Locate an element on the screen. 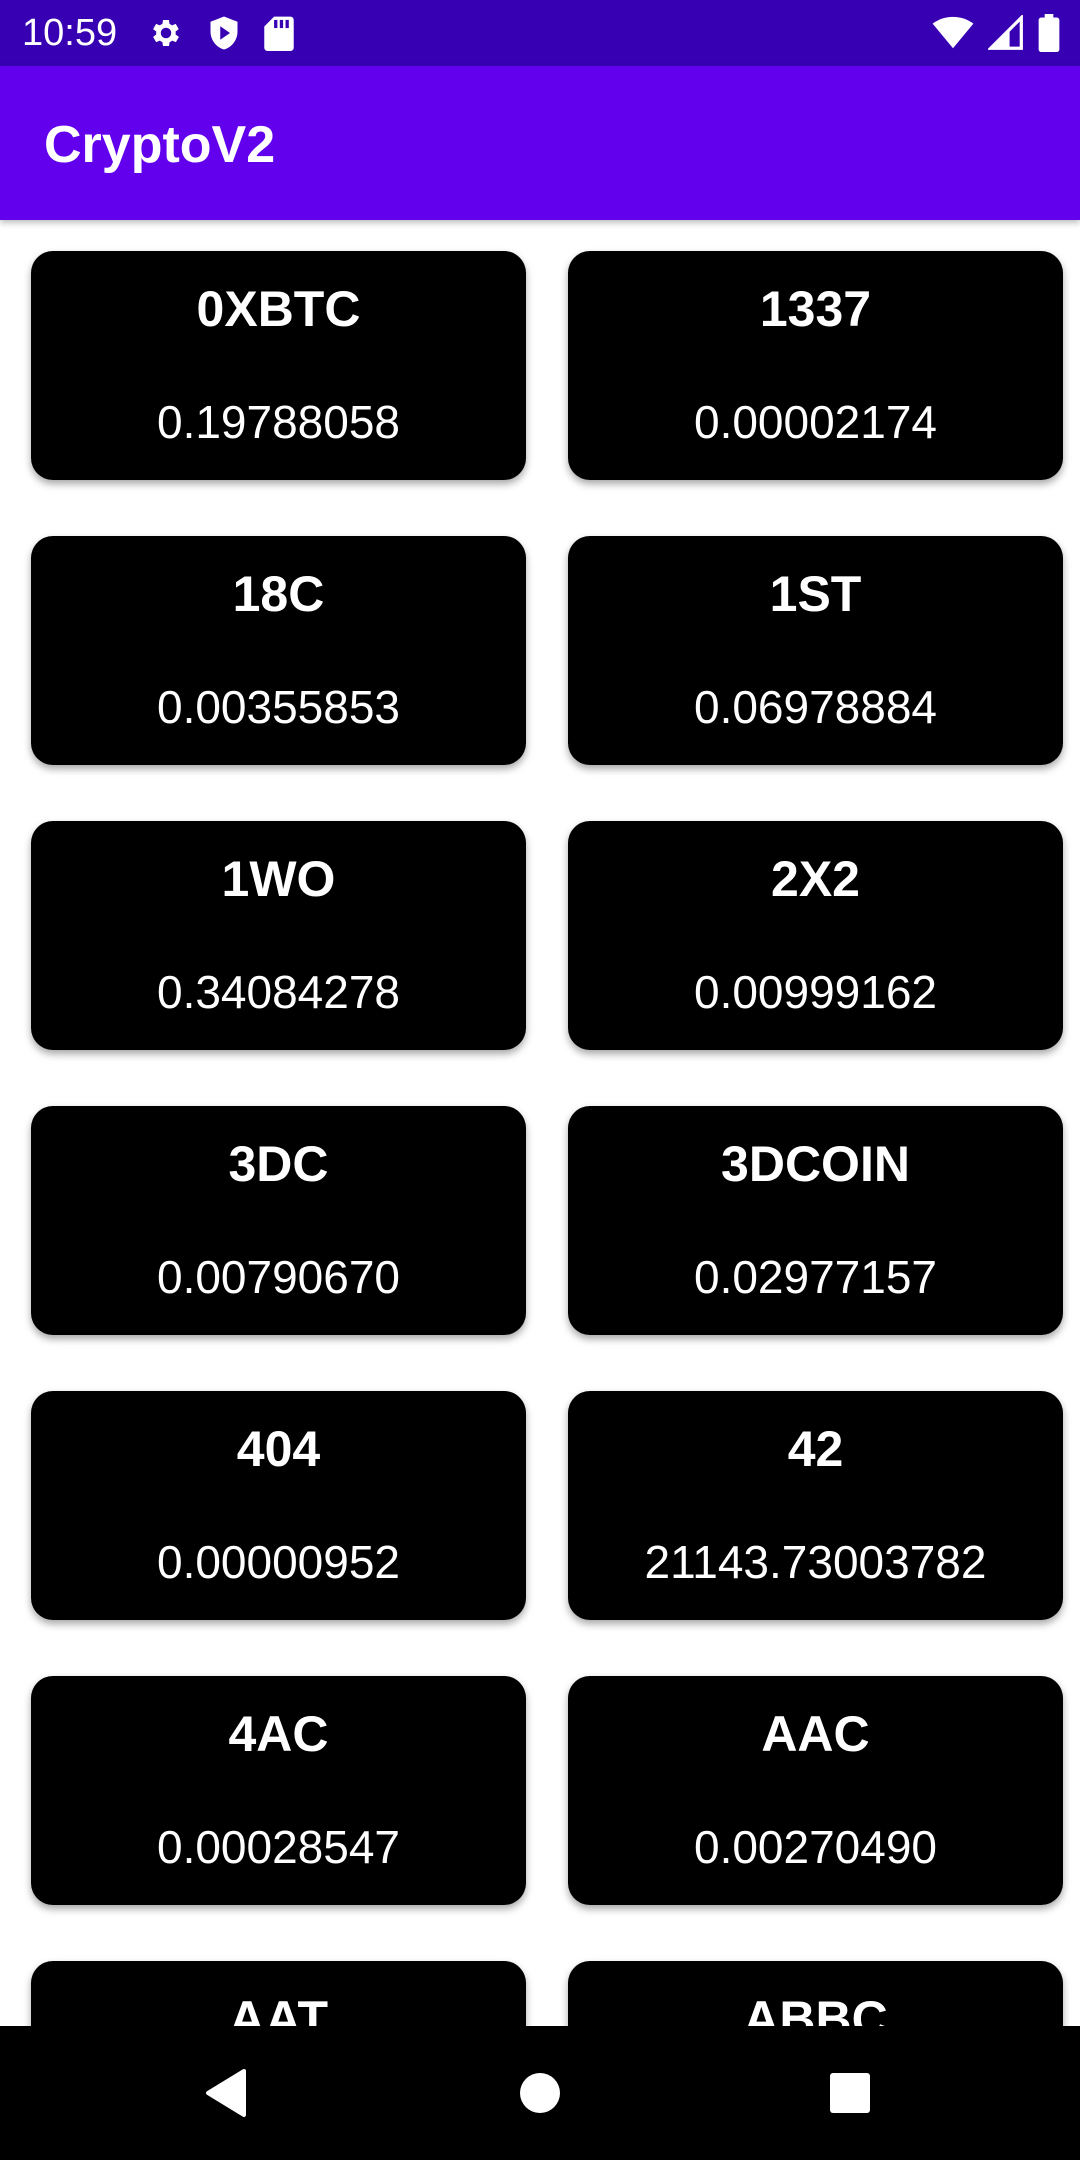 Image resolution: width=1080 pixels, height=2160 pixels. coin-symbol: 3DCOIN is located at coordinates (815, 1164).